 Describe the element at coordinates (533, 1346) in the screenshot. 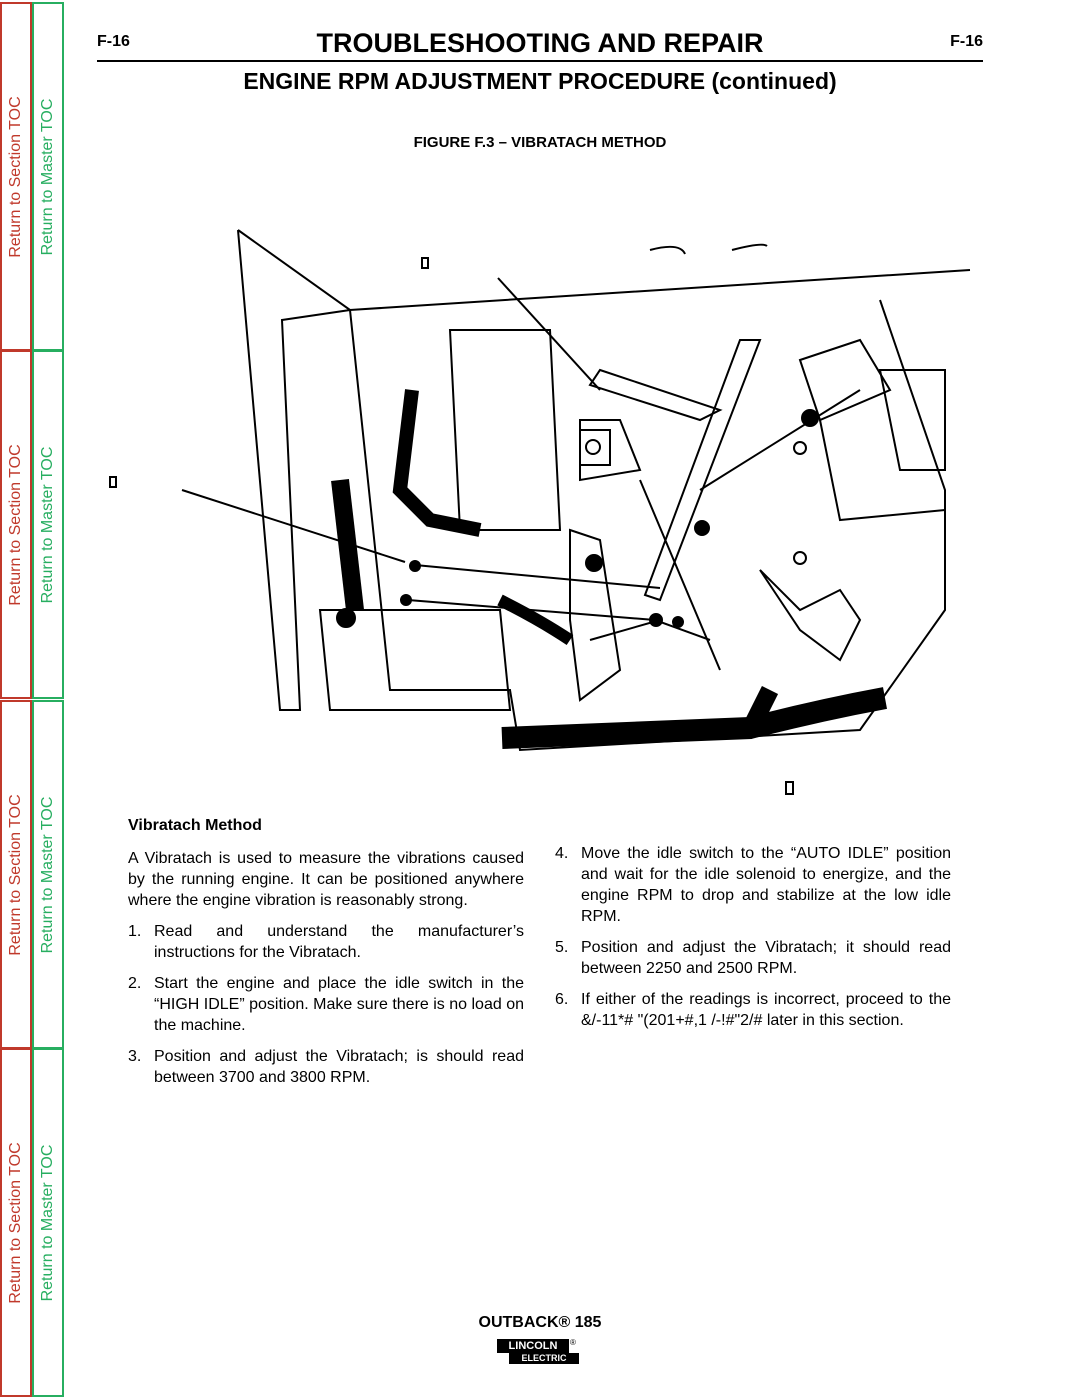

I see `logo-top: LINCOLN` at that location.